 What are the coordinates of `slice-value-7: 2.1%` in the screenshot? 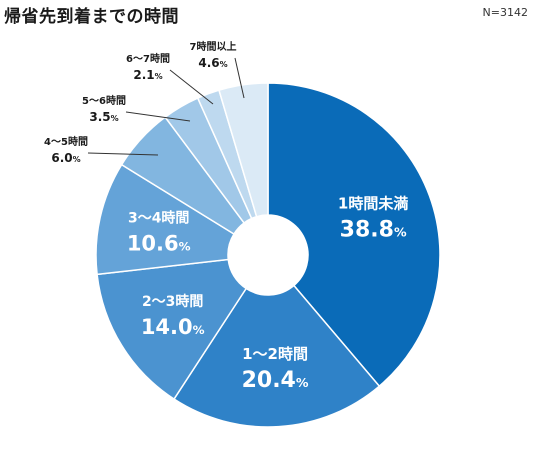 It's located at (147, 75).